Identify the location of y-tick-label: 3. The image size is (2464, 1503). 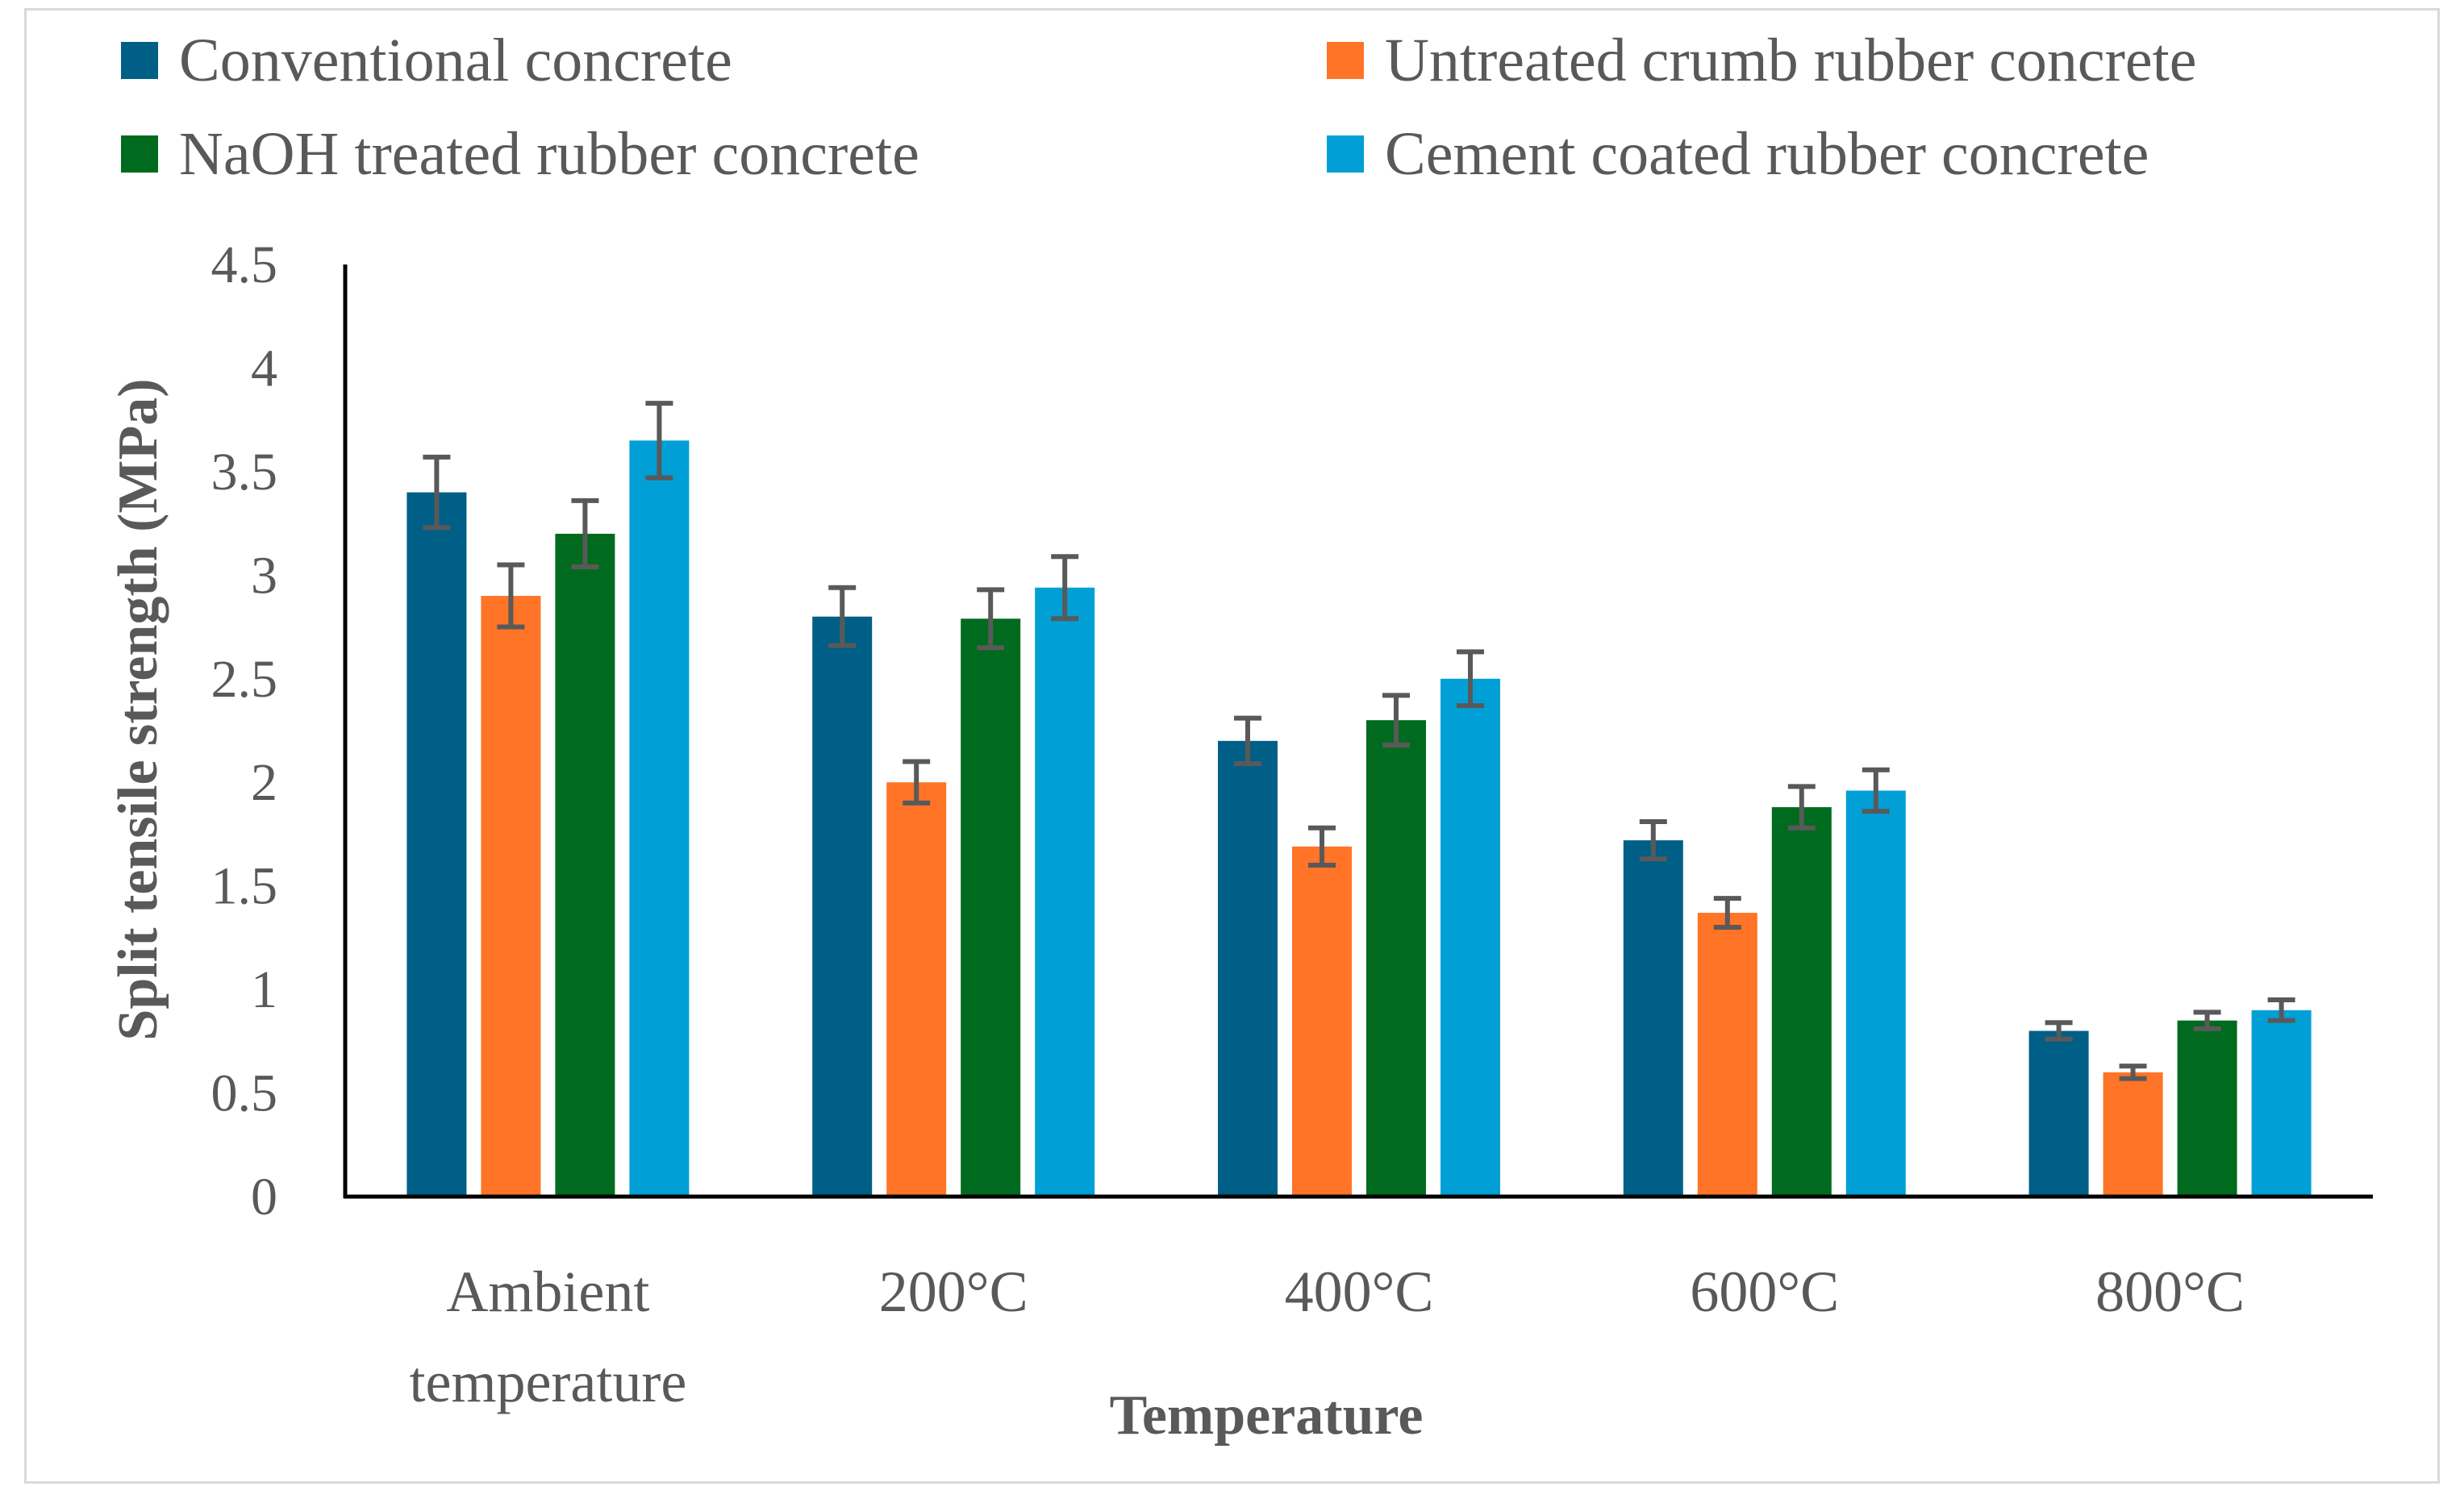
(264, 575).